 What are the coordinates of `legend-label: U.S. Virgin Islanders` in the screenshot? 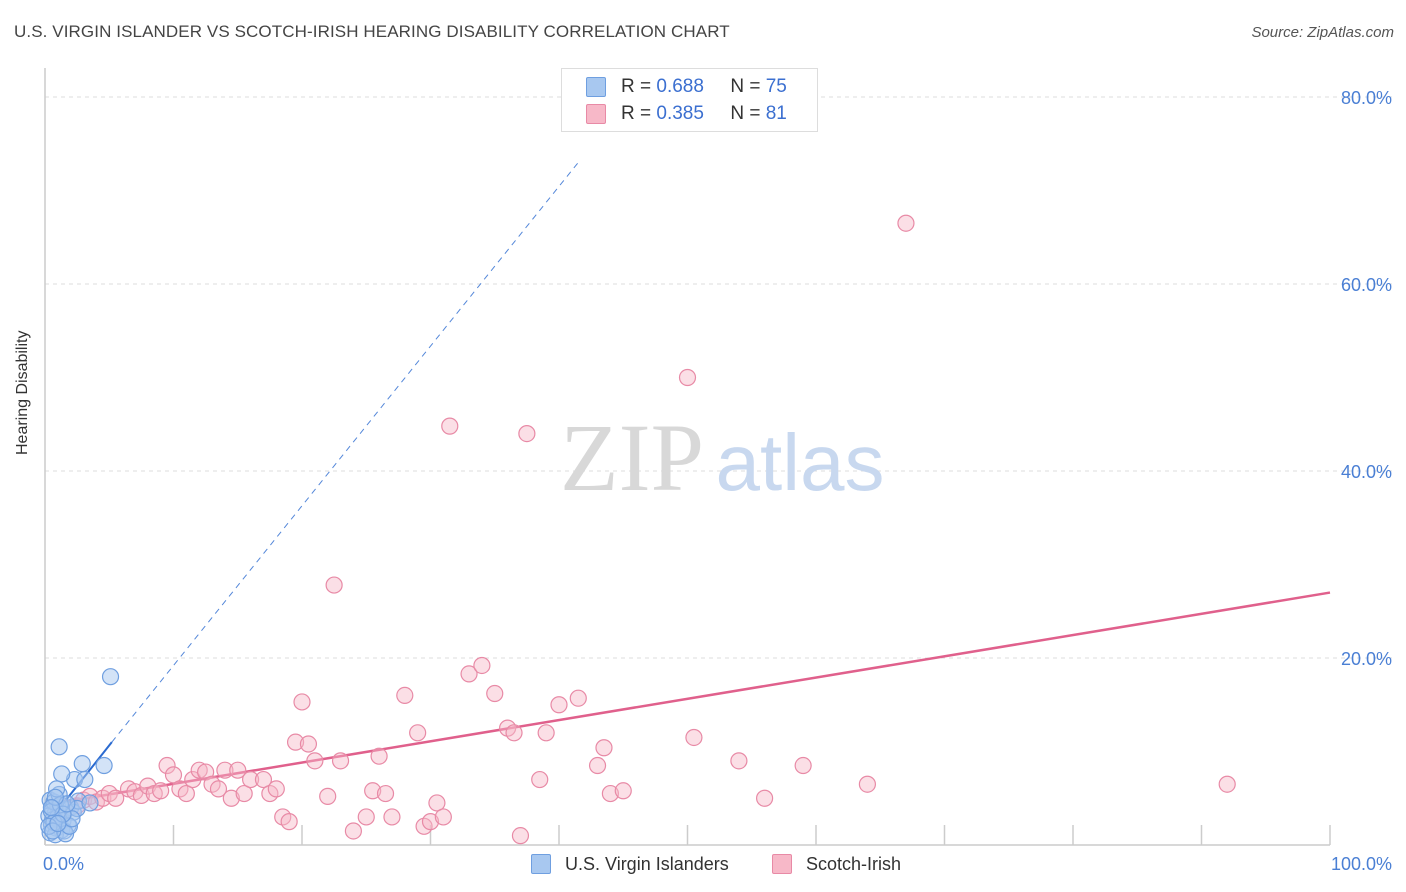 It's located at (647, 863).